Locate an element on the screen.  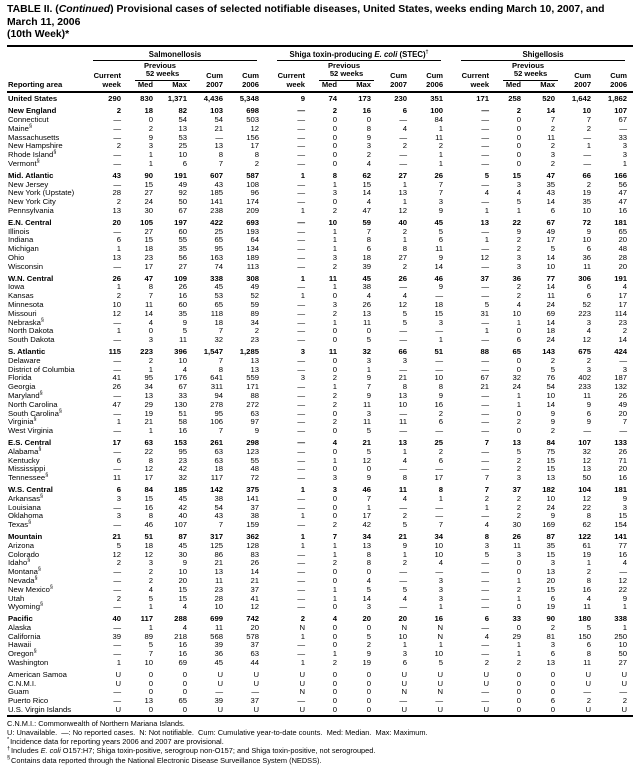
table-row: Delaware — 2 10 7 13 — 0 3 3 — — 0 2 2 — is located at coordinates (320, 360).